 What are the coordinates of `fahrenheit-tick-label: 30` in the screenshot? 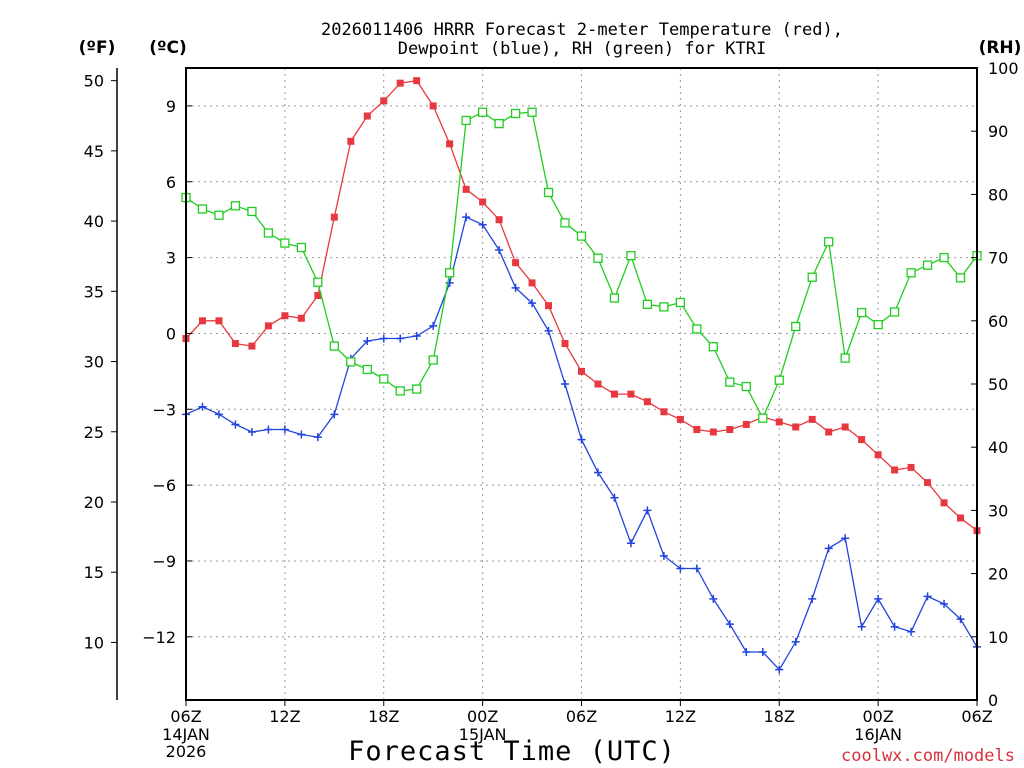 It's located at (94, 362).